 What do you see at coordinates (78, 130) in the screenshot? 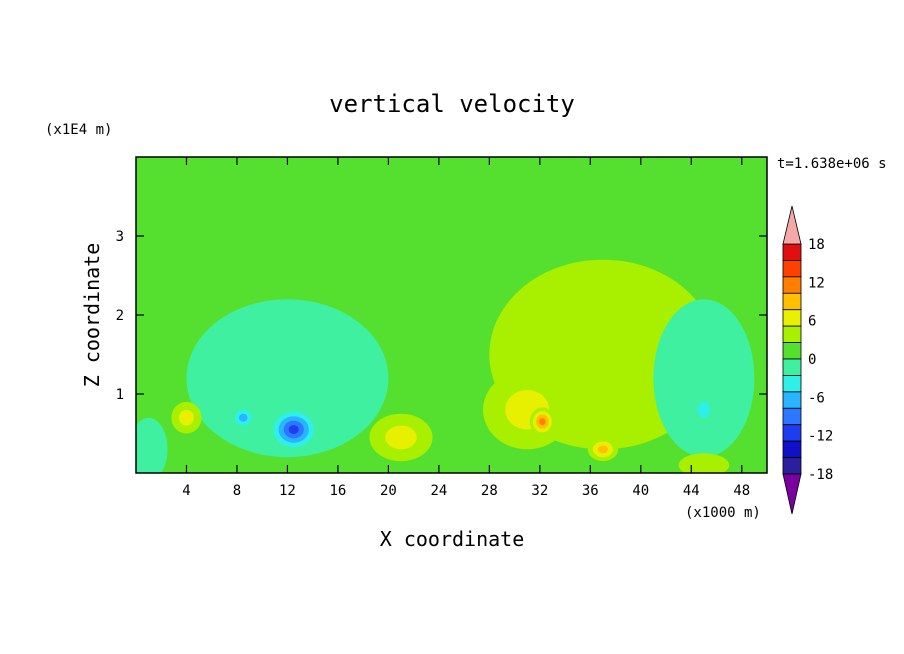
I see `y-unit-label: (x1E4 m)` at bounding box center [78, 130].